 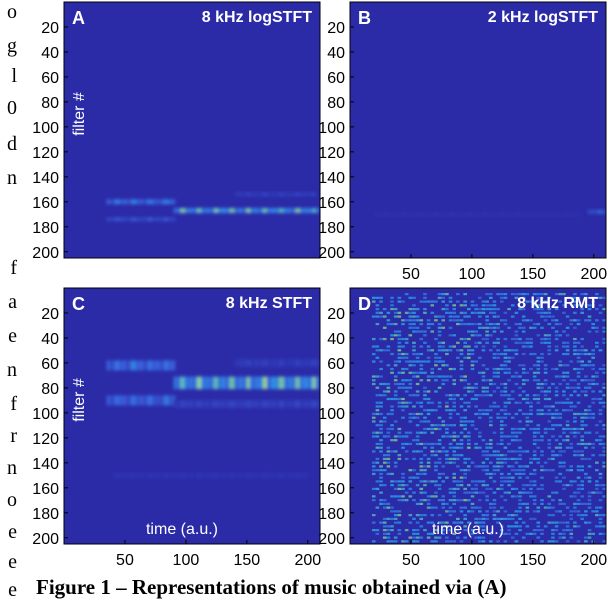 I want to click on panel-title: 2 kHz logSTFT, so click(x=543, y=17).